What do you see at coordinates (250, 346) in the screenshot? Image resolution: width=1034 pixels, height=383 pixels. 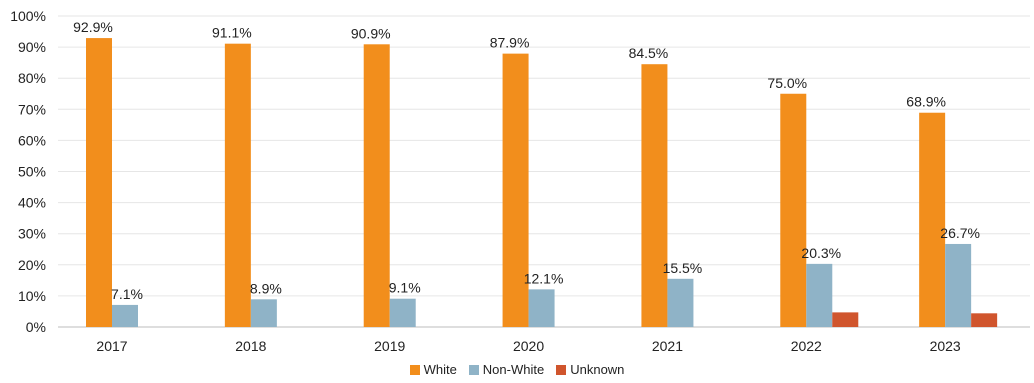 I see `x-tick-label: 2018` at bounding box center [250, 346].